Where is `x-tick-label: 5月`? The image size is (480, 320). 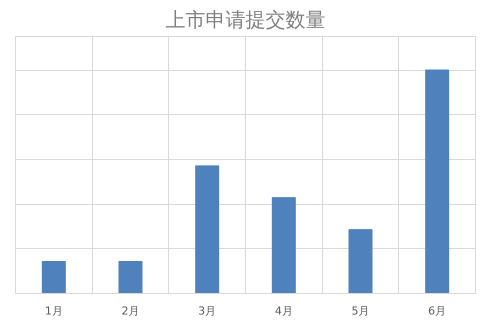 x-tick-label: 5月 is located at coordinates (361, 311).